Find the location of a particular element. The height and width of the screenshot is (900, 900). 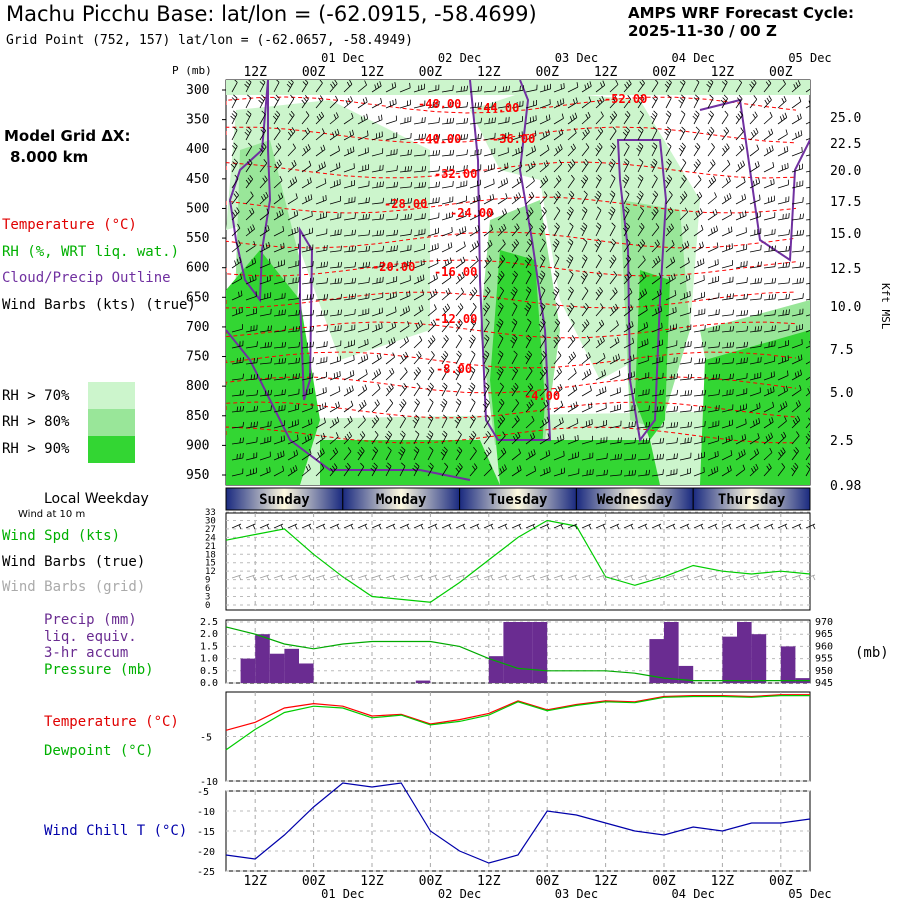

label-precip: Precip (mm) is located at coordinates (90, 620).